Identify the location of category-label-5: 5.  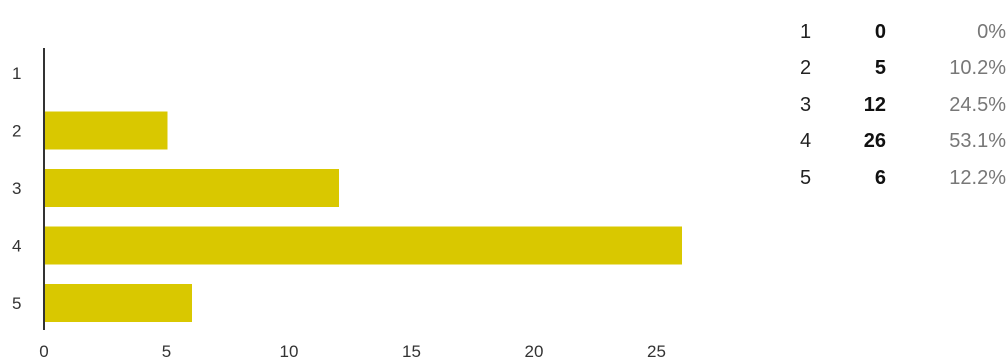
(16, 303).